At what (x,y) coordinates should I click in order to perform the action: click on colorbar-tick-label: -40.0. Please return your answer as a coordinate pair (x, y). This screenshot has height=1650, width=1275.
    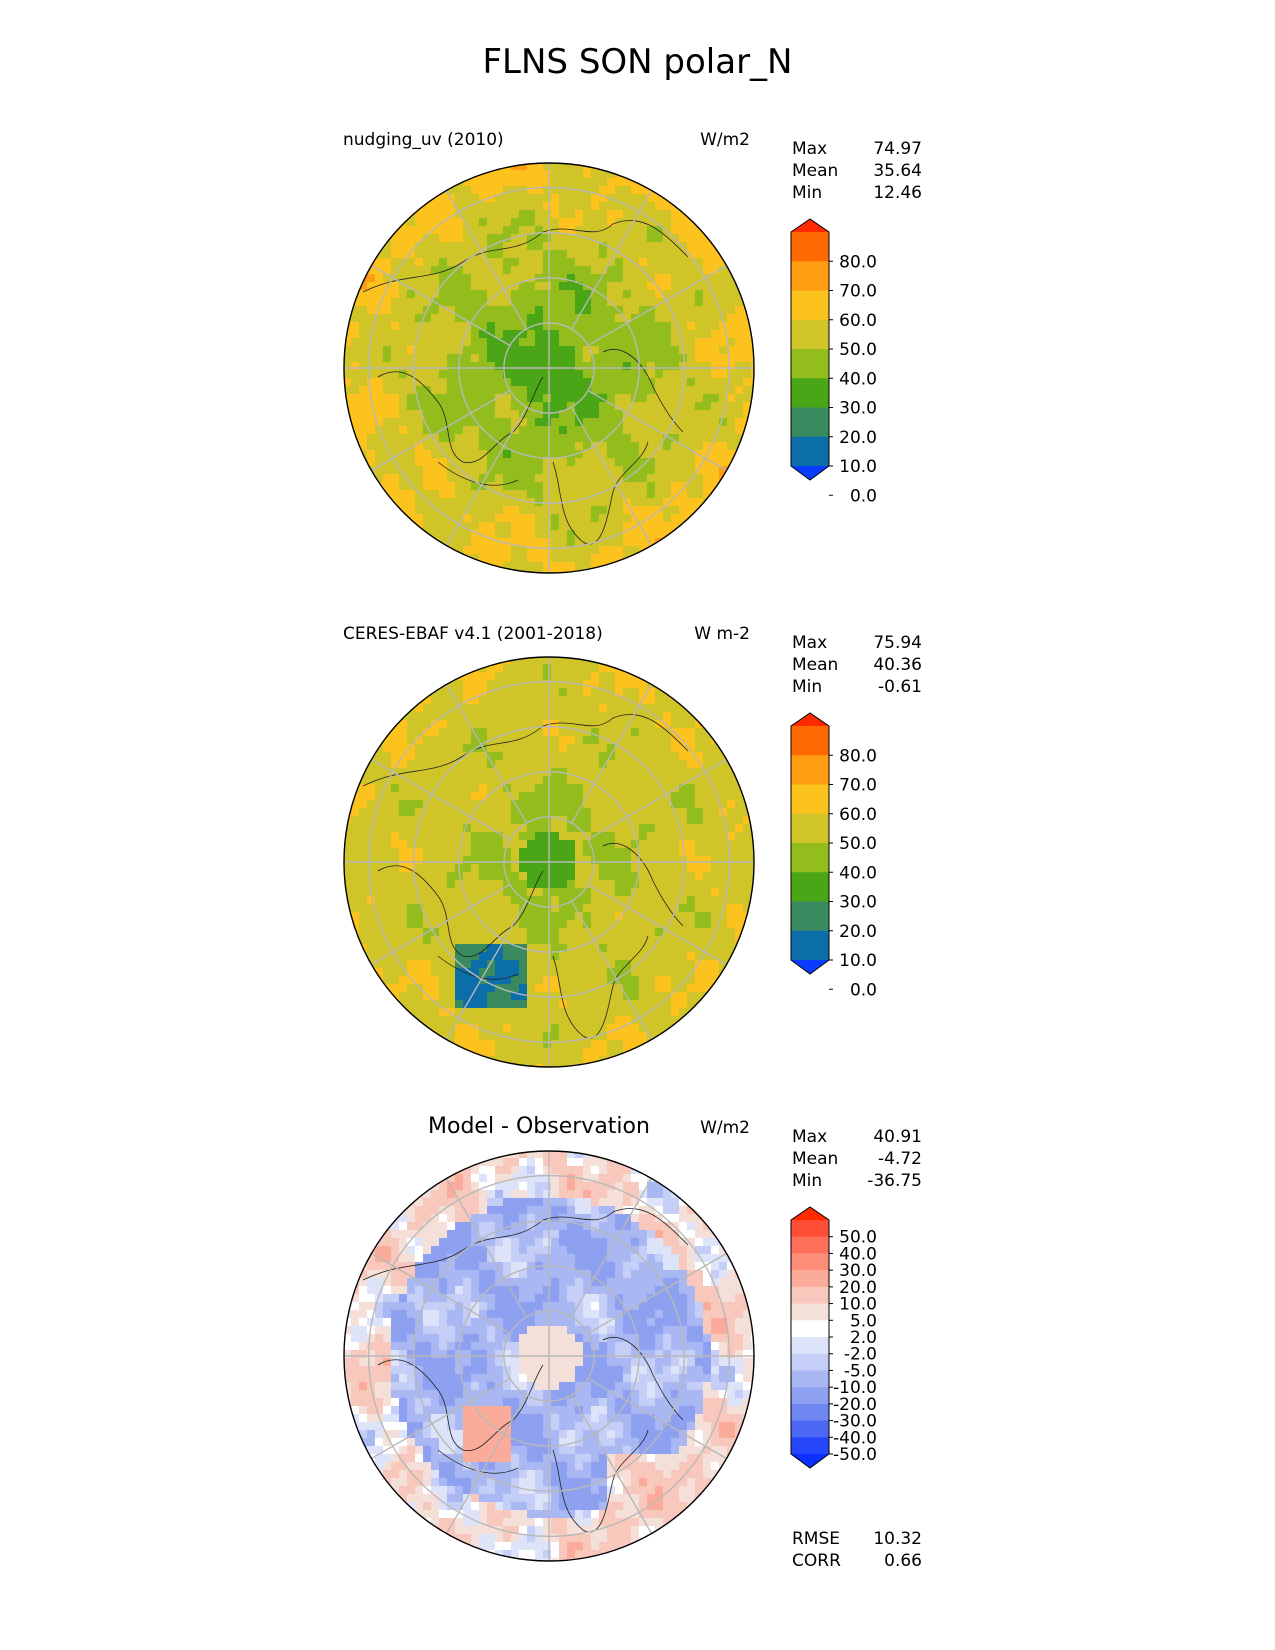
    Looking at the image, I should click on (855, 1438).